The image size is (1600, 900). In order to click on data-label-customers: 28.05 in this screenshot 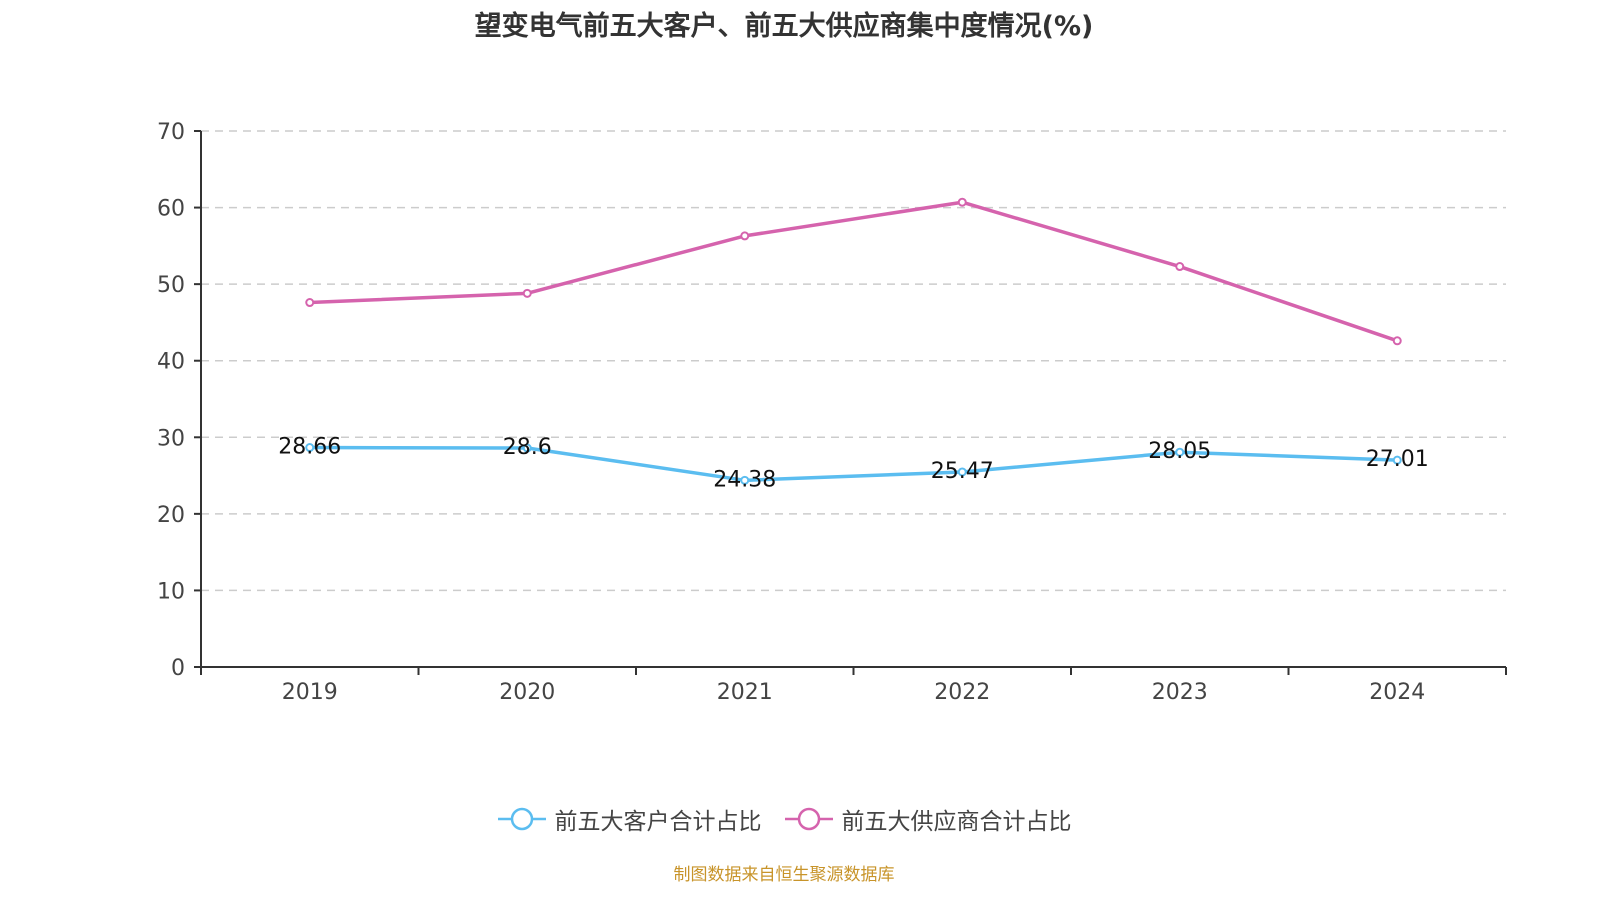, I will do `click(1179, 451)`.